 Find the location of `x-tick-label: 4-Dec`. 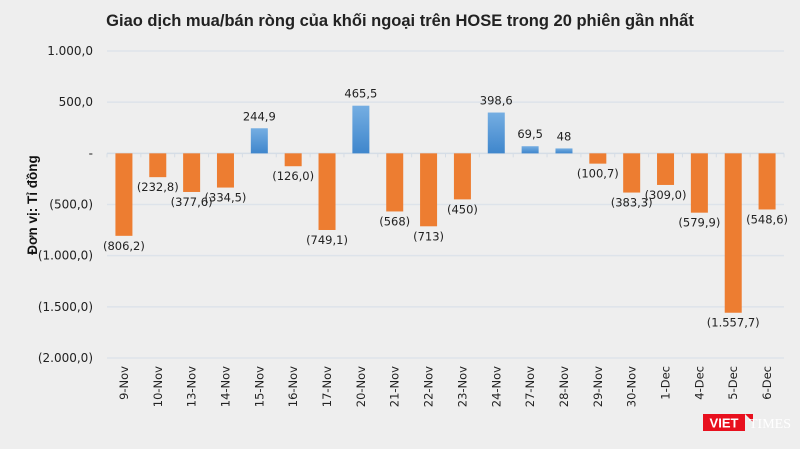

x-tick-label: 4-Dec is located at coordinates (699, 383).